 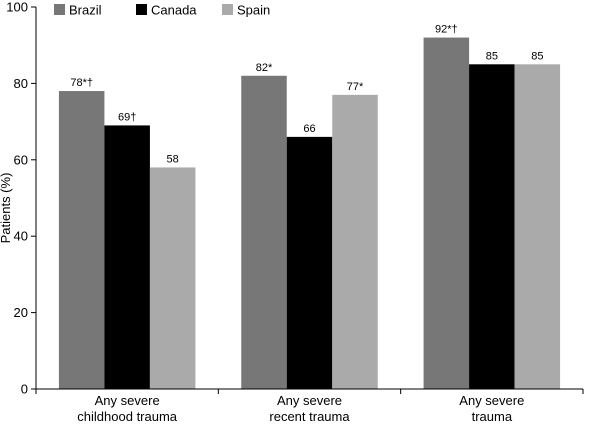 What do you see at coordinates (446, 30) in the screenshot?
I see `data-label: 92*†` at bounding box center [446, 30].